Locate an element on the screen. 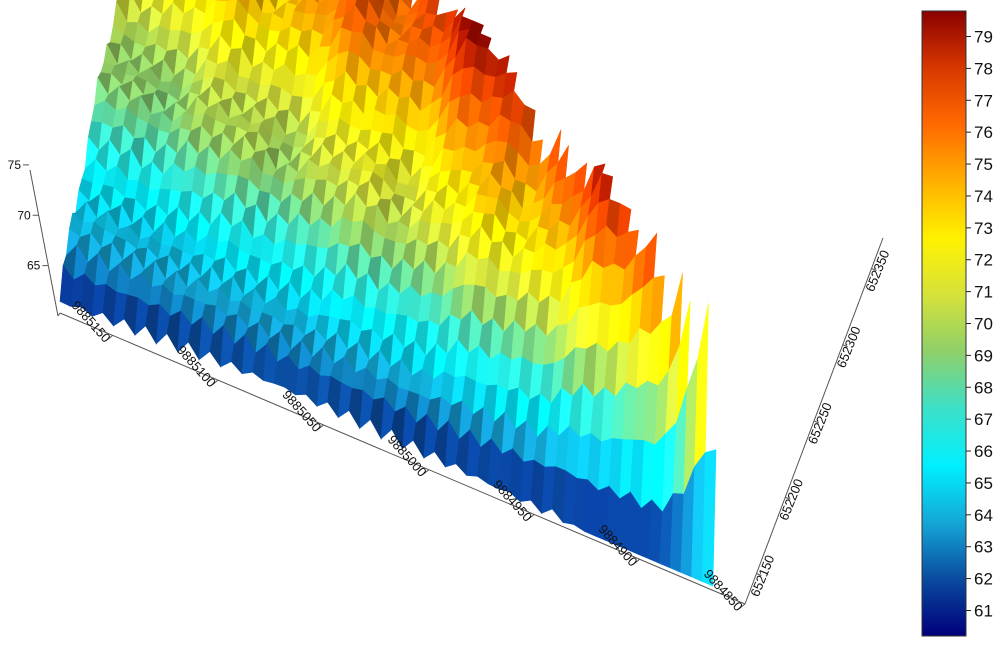 Image resolution: width=1008 pixels, height=648 pixels. y-axis-ticks: 652150 652200 652250 652300 652350 is located at coordinates (819, 423).